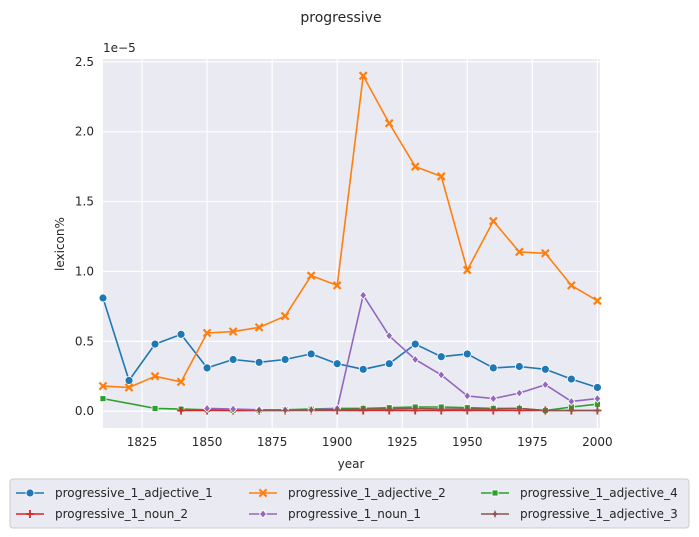  What do you see at coordinates (599, 514) in the screenshot?
I see `legend-label: progressive_1_adjective_3` at bounding box center [599, 514].